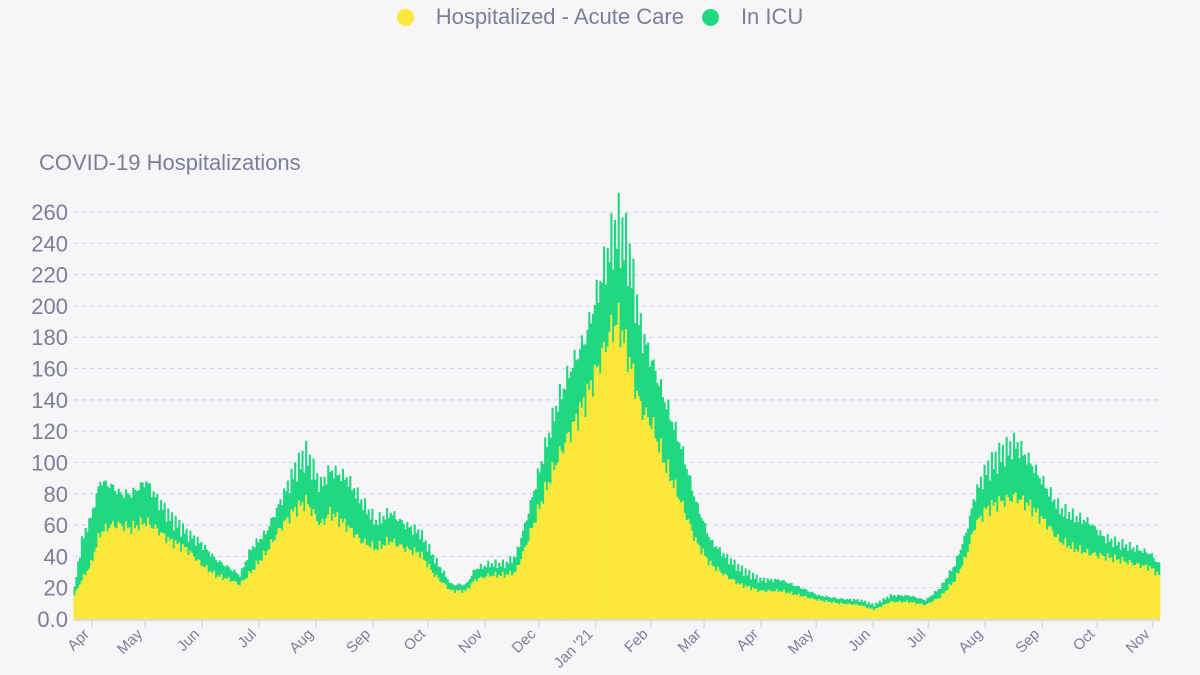 This screenshot has width=1200, height=675. I want to click on y-tick-label: 60, so click(56, 525).